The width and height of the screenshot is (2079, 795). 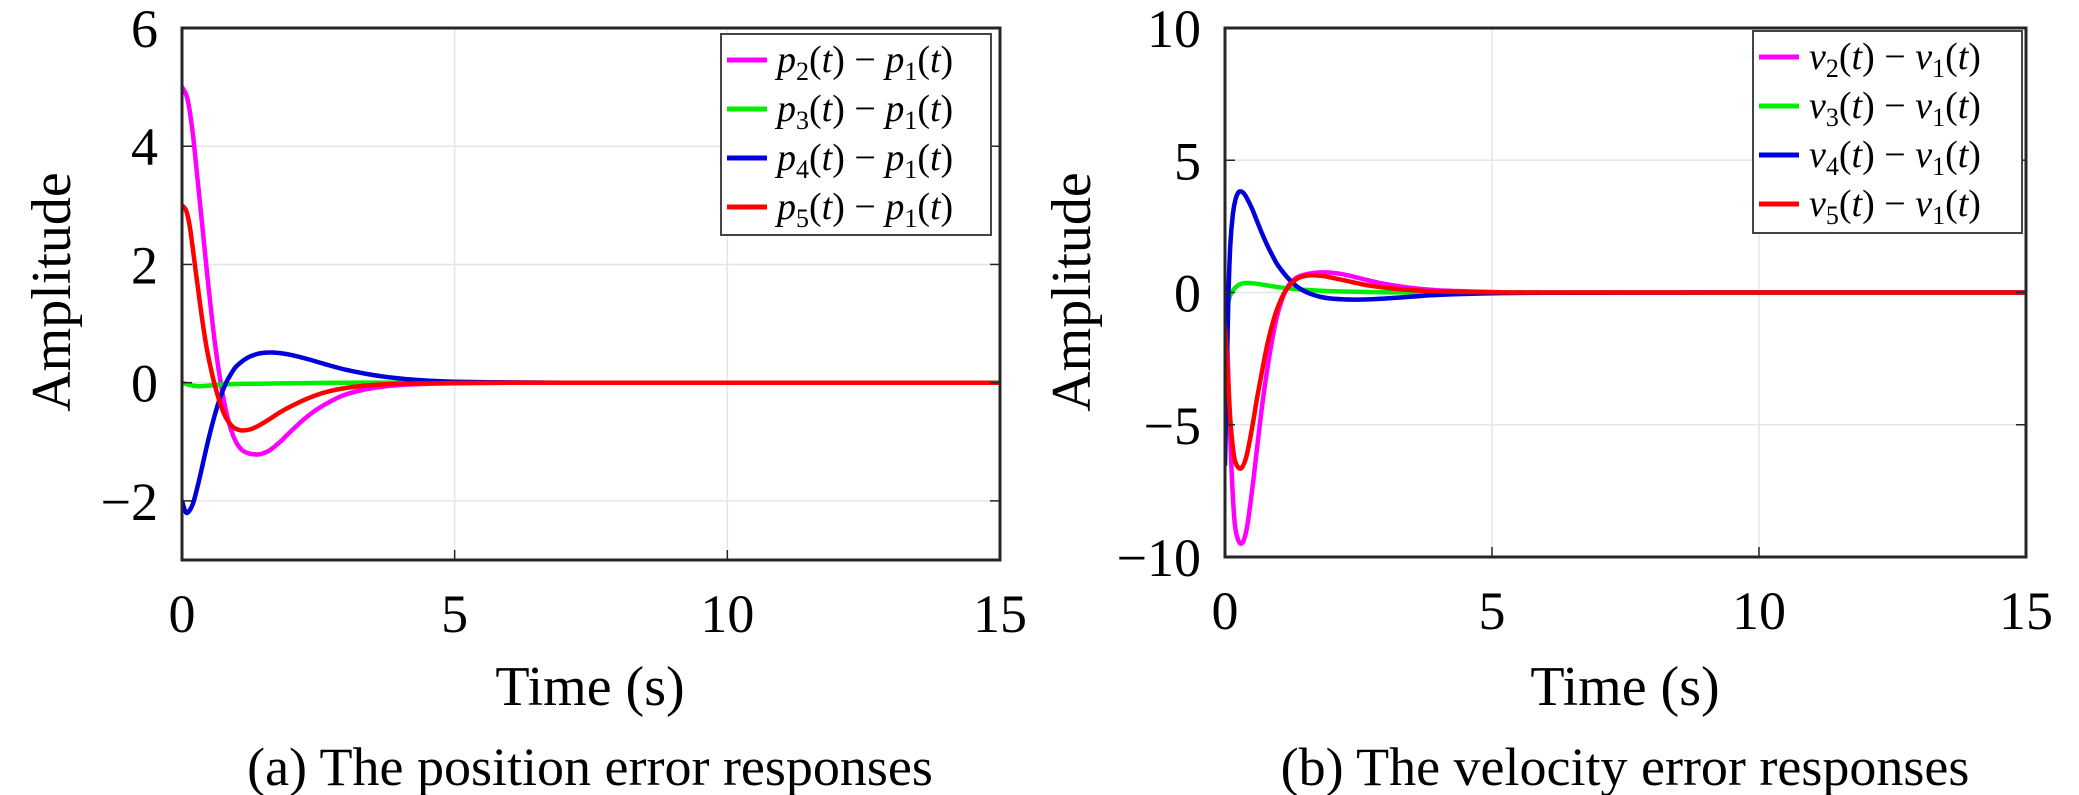 What do you see at coordinates (144, 147) in the screenshot?
I see `y-tick-label: 4` at bounding box center [144, 147].